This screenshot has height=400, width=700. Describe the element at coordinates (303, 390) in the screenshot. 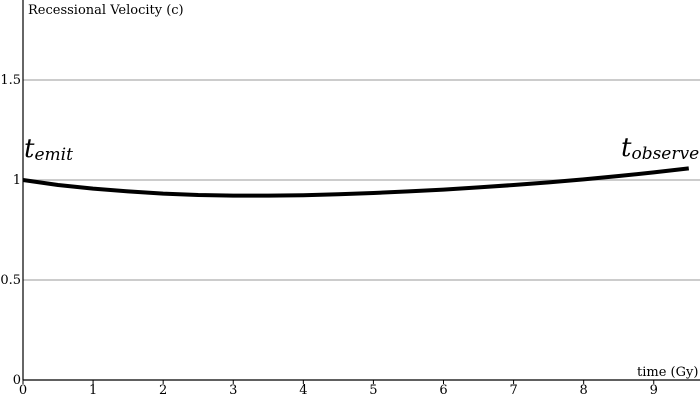

I see `x-tick-label: 4` at that location.